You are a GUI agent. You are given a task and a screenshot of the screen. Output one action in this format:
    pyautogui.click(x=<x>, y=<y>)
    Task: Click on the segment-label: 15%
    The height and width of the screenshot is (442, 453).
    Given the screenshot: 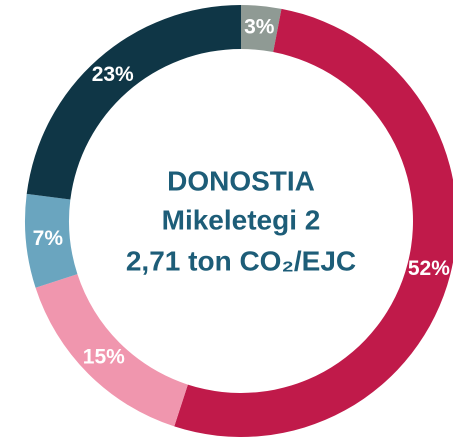 What is the action you would take?
    pyautogui.click(x=104, y=357)
    